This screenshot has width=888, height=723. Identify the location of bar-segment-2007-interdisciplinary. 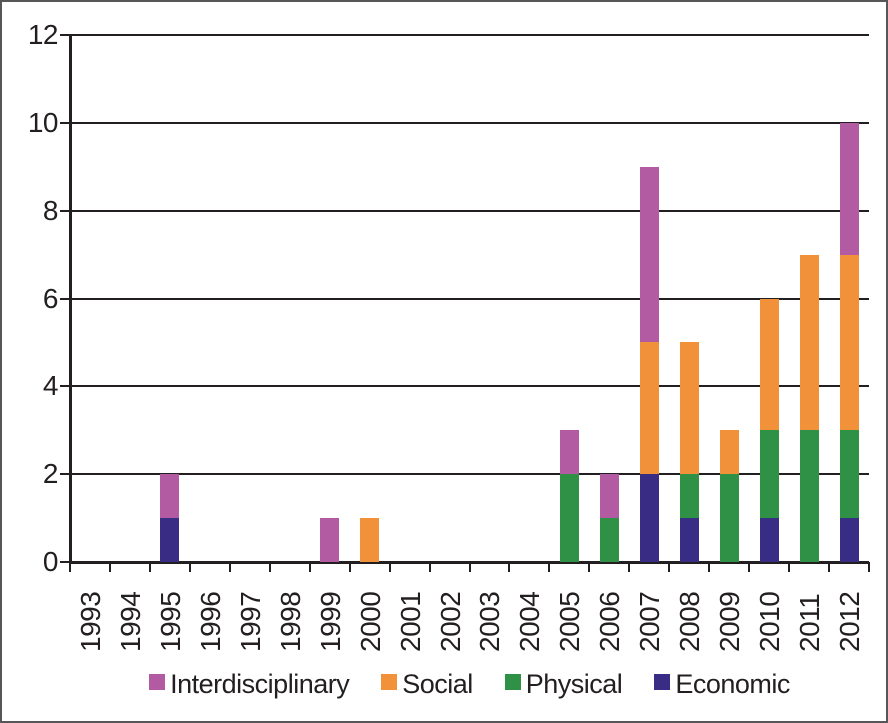
(649, 254).